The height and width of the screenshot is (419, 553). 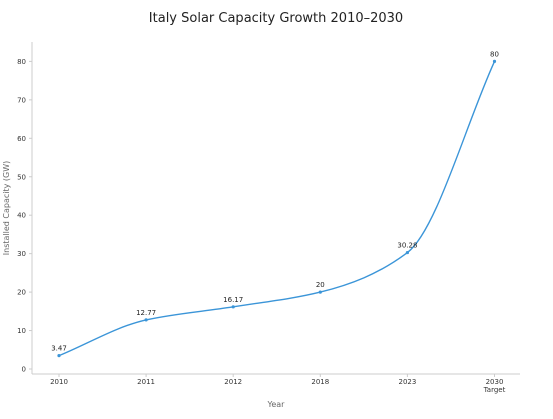 What do you see at coordinates (59, 382) in the screenshot?
I see `x-tick-label: 2010` at bounding box center [59, 382].